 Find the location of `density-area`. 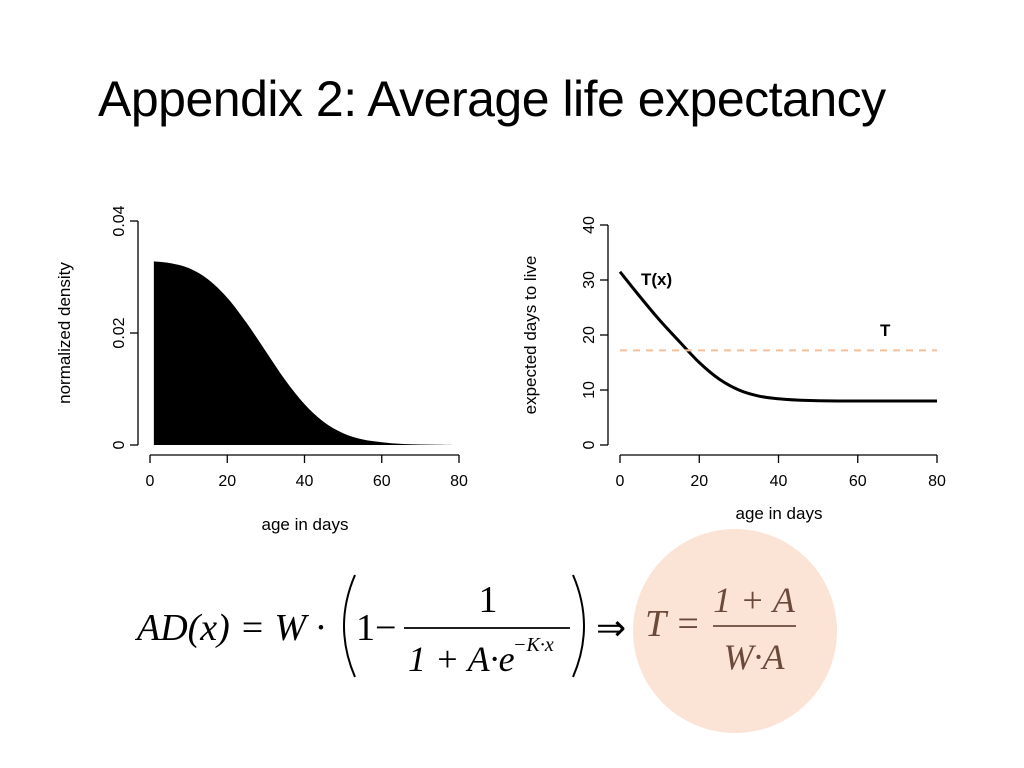

density-area is located at coordinates (306, 353).